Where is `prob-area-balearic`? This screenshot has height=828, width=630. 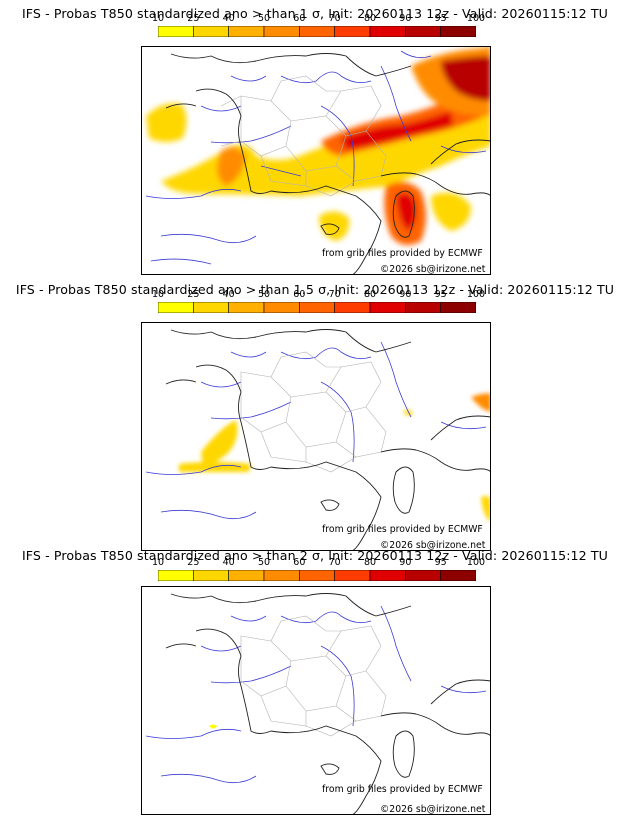 prob-area-balearic is located at coordinates (334, 226).